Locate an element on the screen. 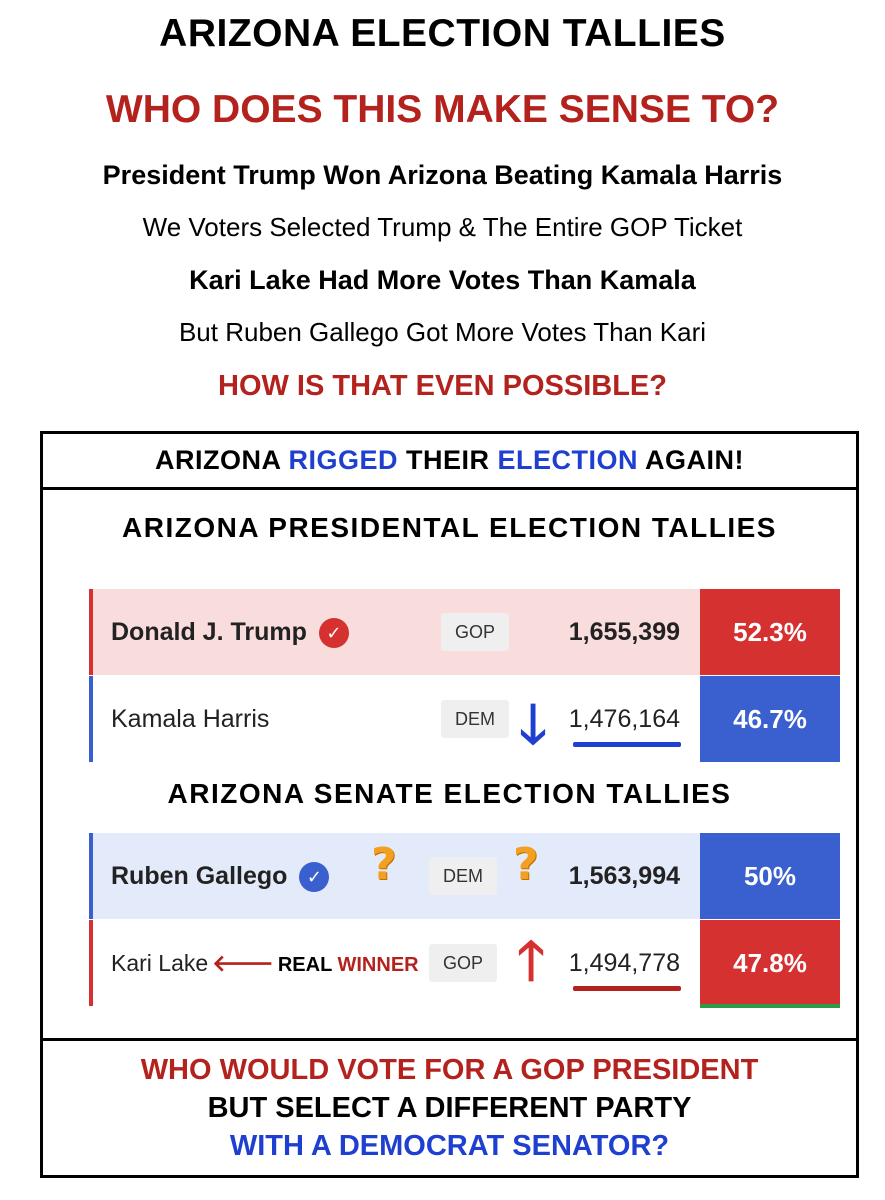 The width and height of the screenshot is (885, 1200). vote-count: 1,476,164 is located at coordinates (624, 719).